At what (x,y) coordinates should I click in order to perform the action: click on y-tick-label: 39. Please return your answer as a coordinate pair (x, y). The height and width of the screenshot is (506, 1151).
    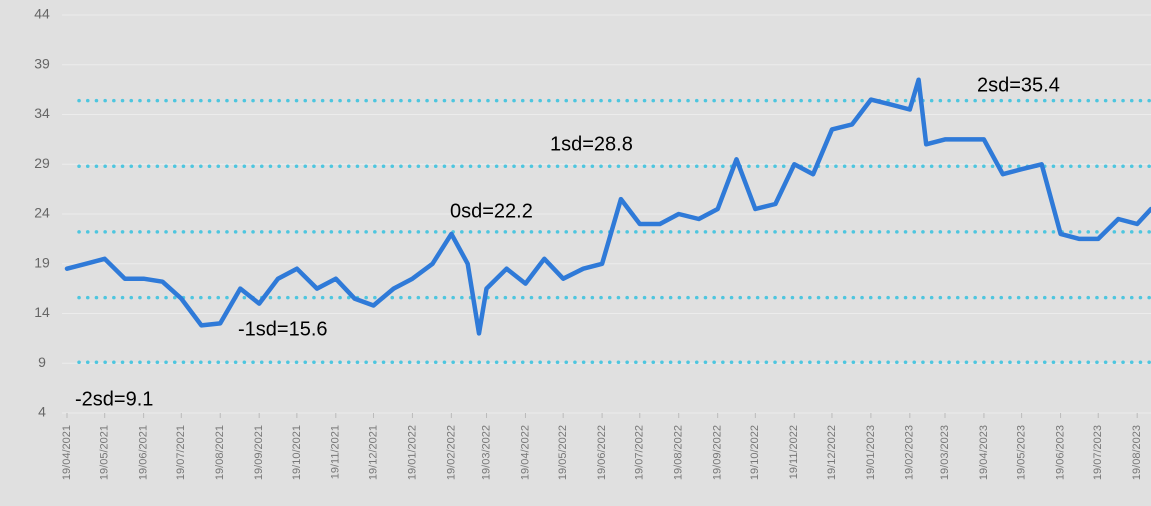
    Looking at the image, I should click on (42, 63).